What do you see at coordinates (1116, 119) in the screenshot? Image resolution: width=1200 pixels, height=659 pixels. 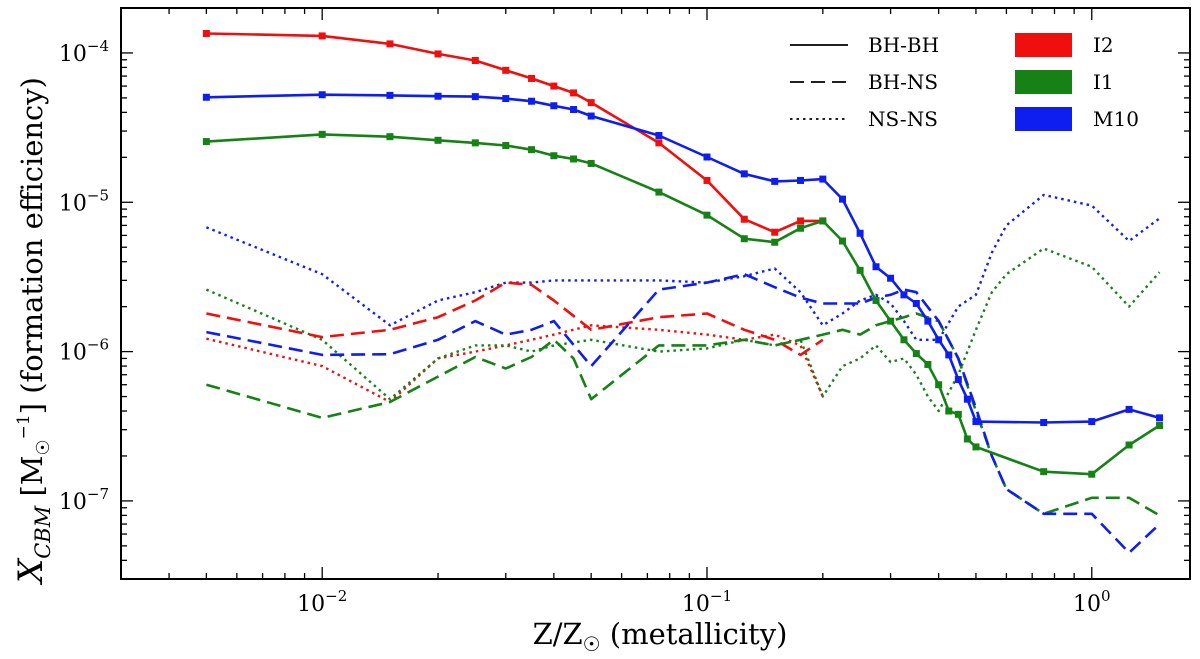 I see `legend-label: M10` at bounding box center [1116, 119].